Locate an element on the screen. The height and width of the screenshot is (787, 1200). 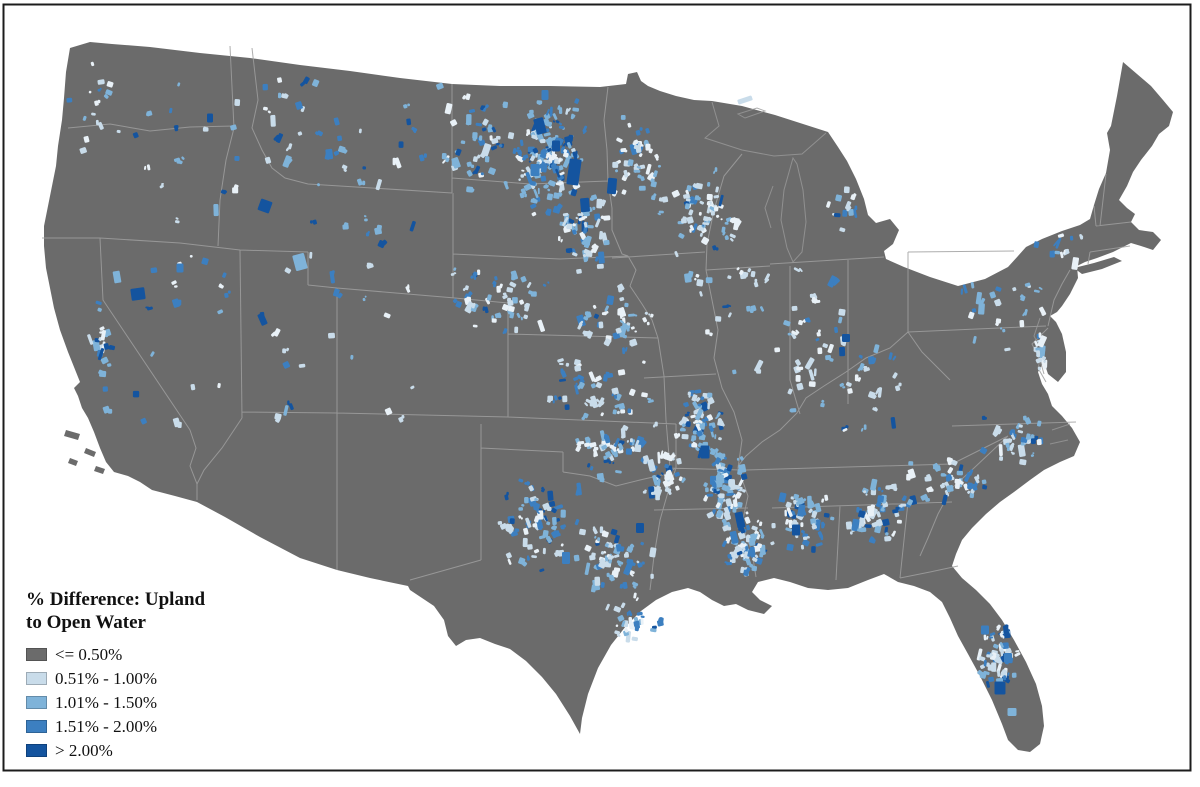
legend-label: > 2.00% is located at coordinates (84, 750).